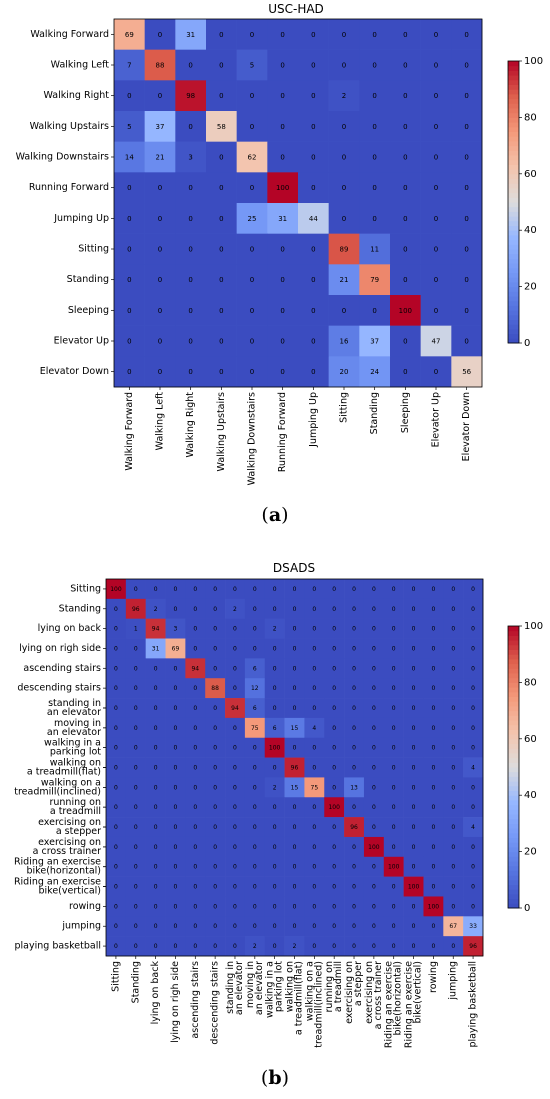 The height and width of the screenshot is (1099, 550). Describe the element at coordinates (74, 371) in the screenshot. I see `y-tick-label: Elevator Down` at that location.